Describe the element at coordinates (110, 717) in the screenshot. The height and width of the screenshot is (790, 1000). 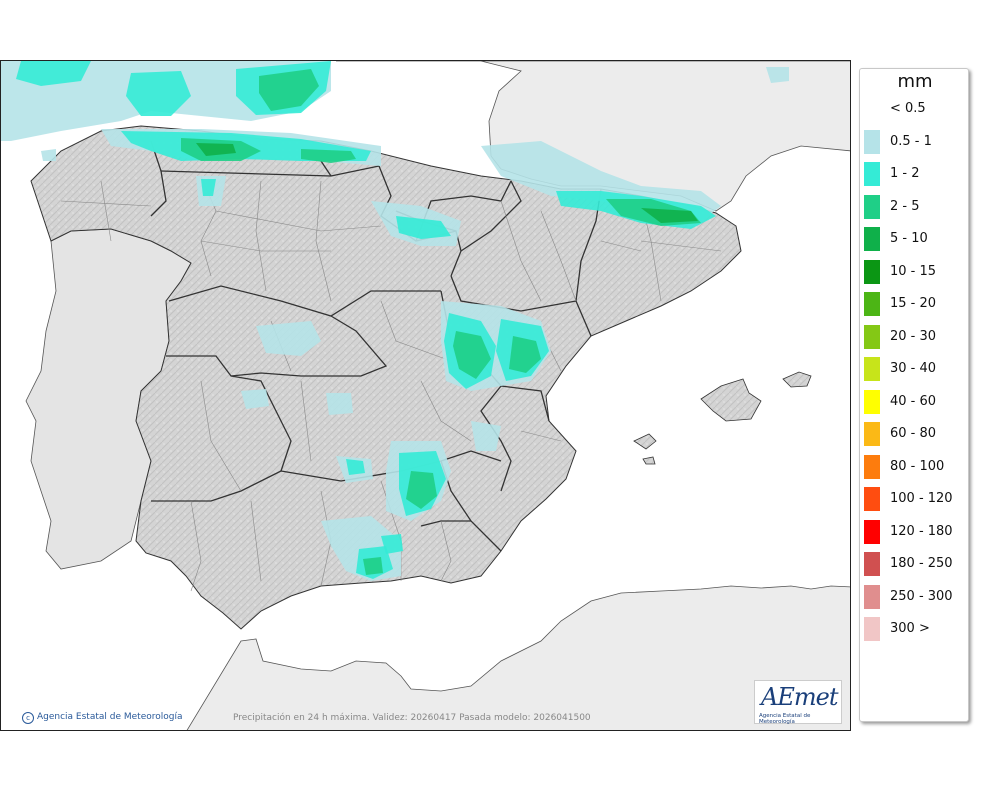
I see `credit-text: Agencia Estatal de Meteorología` at that location.